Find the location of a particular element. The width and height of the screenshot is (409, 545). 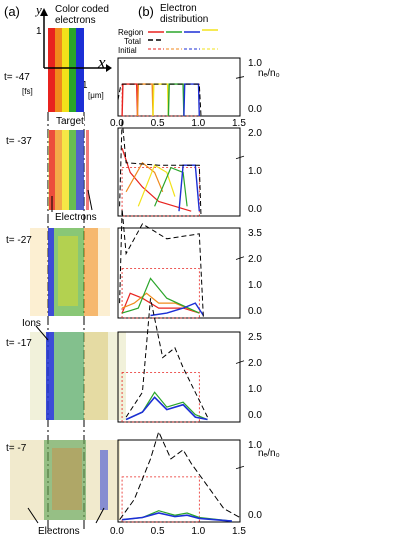

panel-b-title-1: Electron is located at coordinates (178, 8).